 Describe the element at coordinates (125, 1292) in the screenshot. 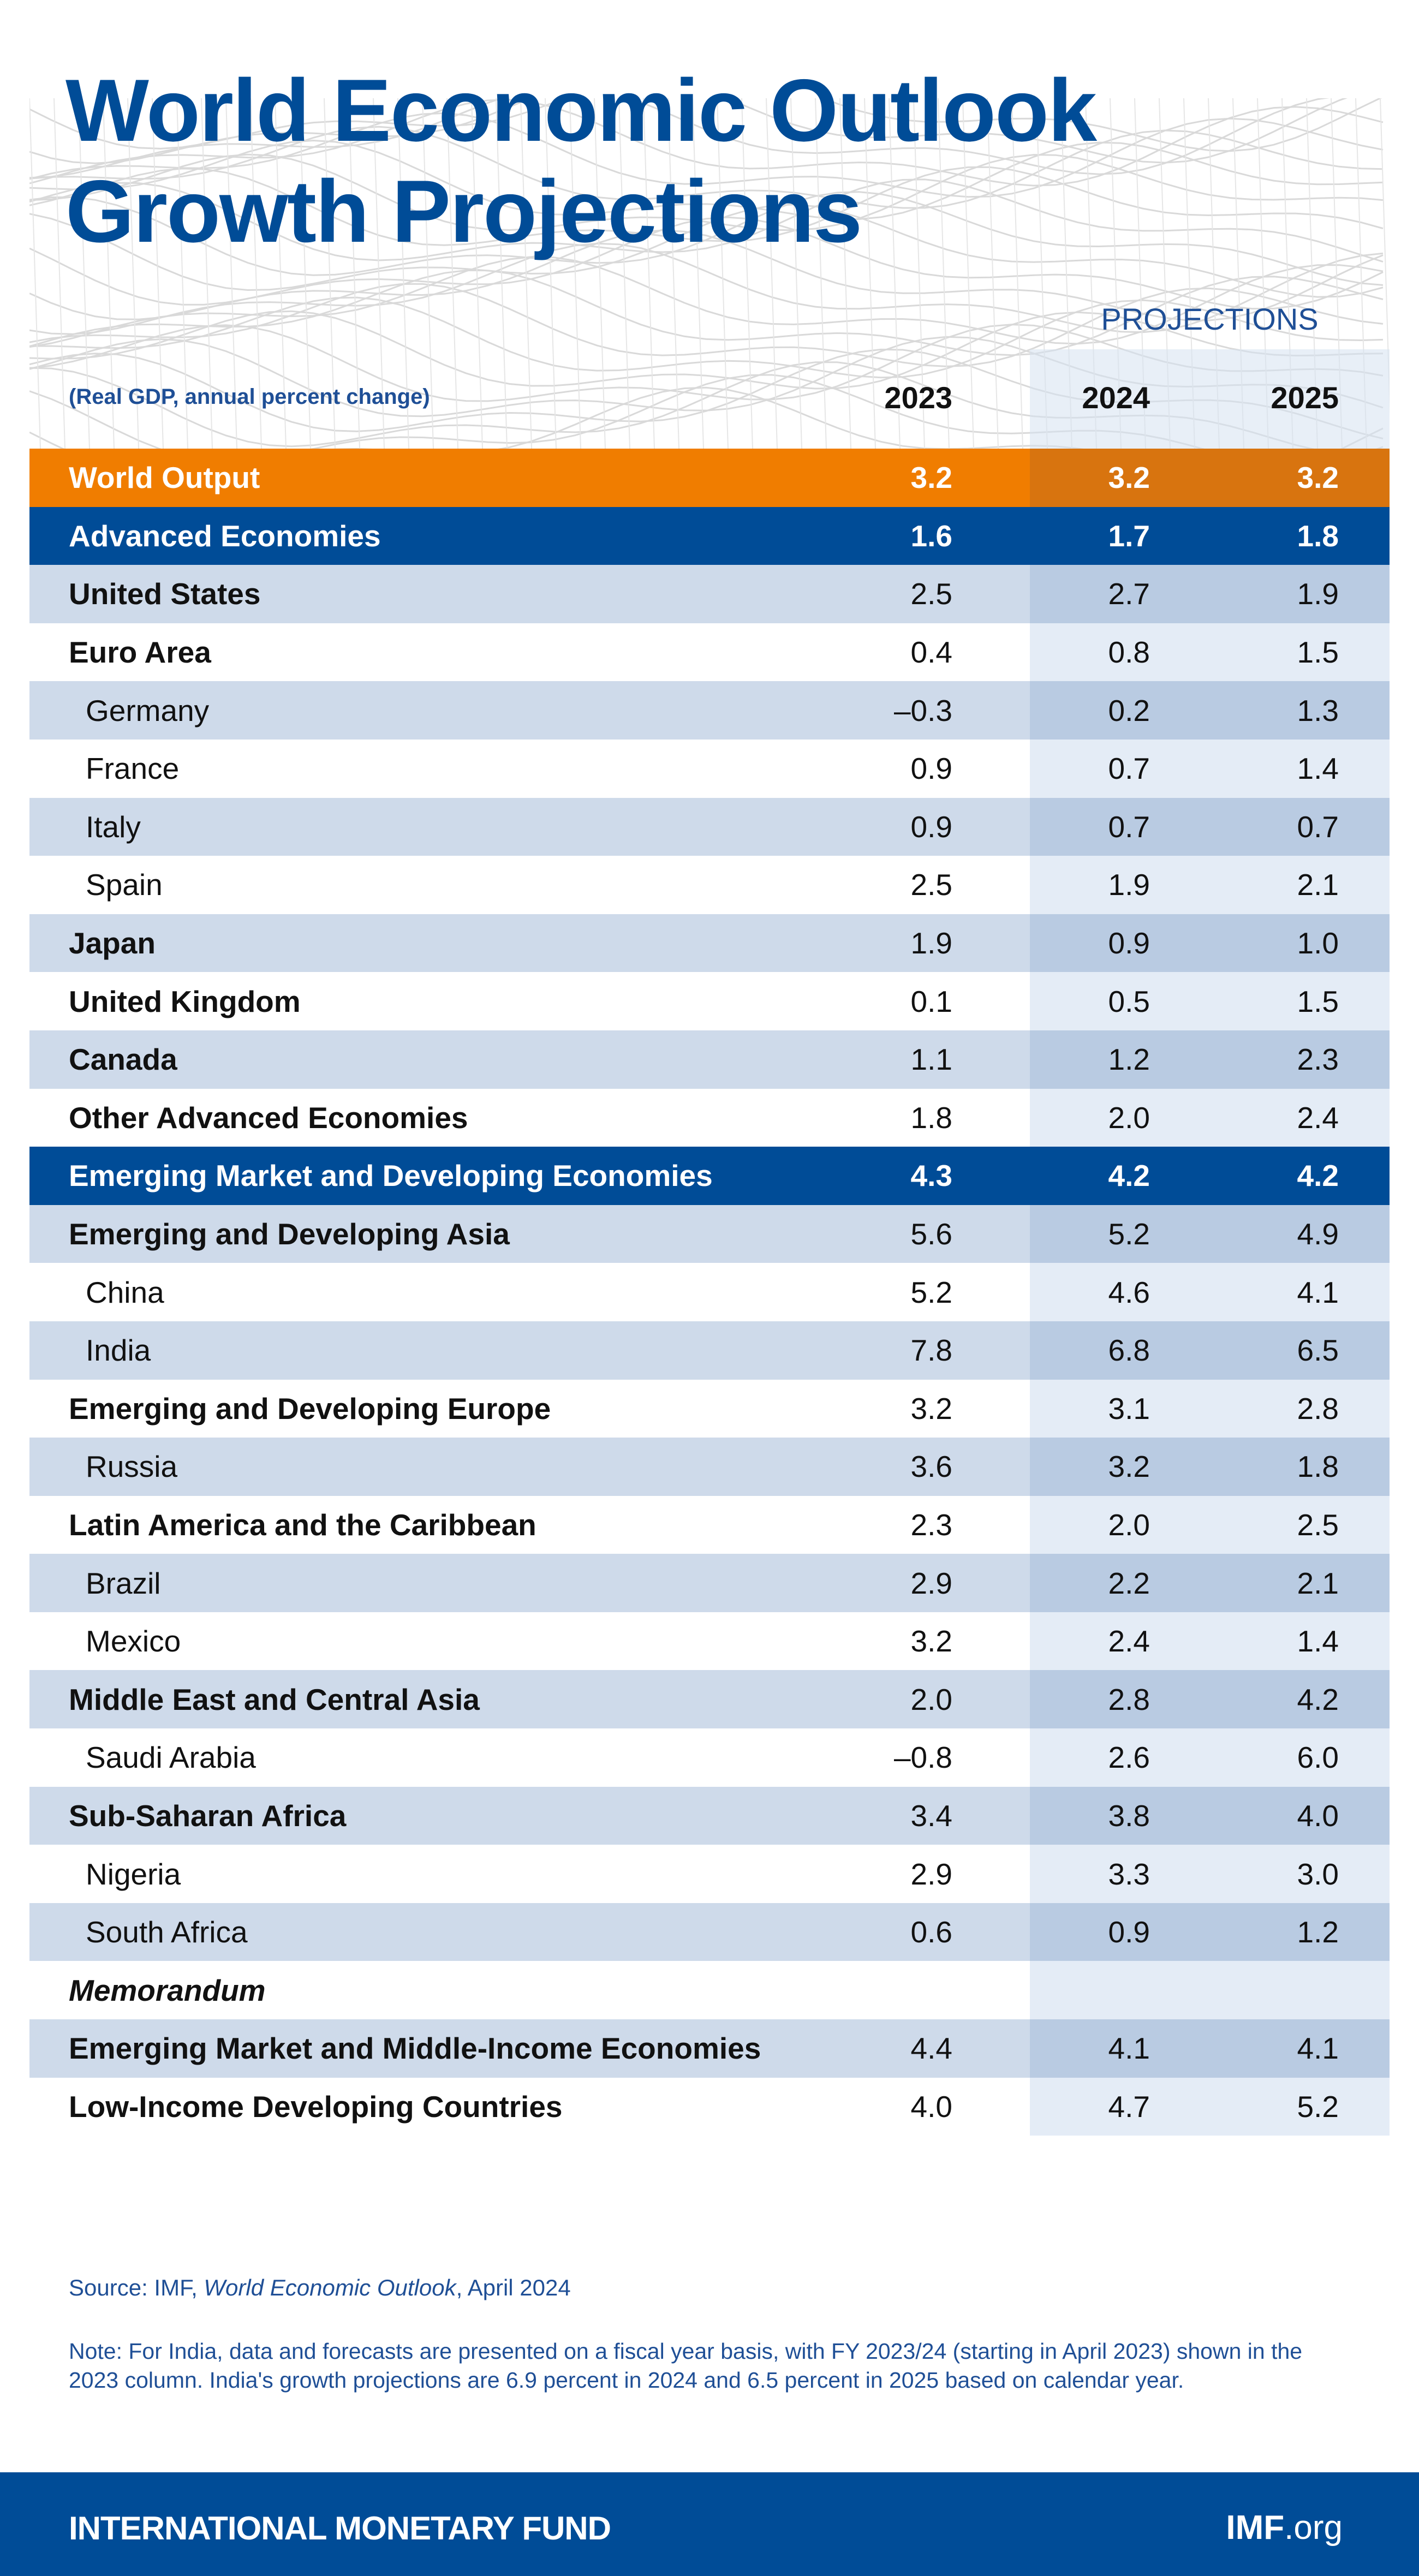

I see `row-label: China` at that location.